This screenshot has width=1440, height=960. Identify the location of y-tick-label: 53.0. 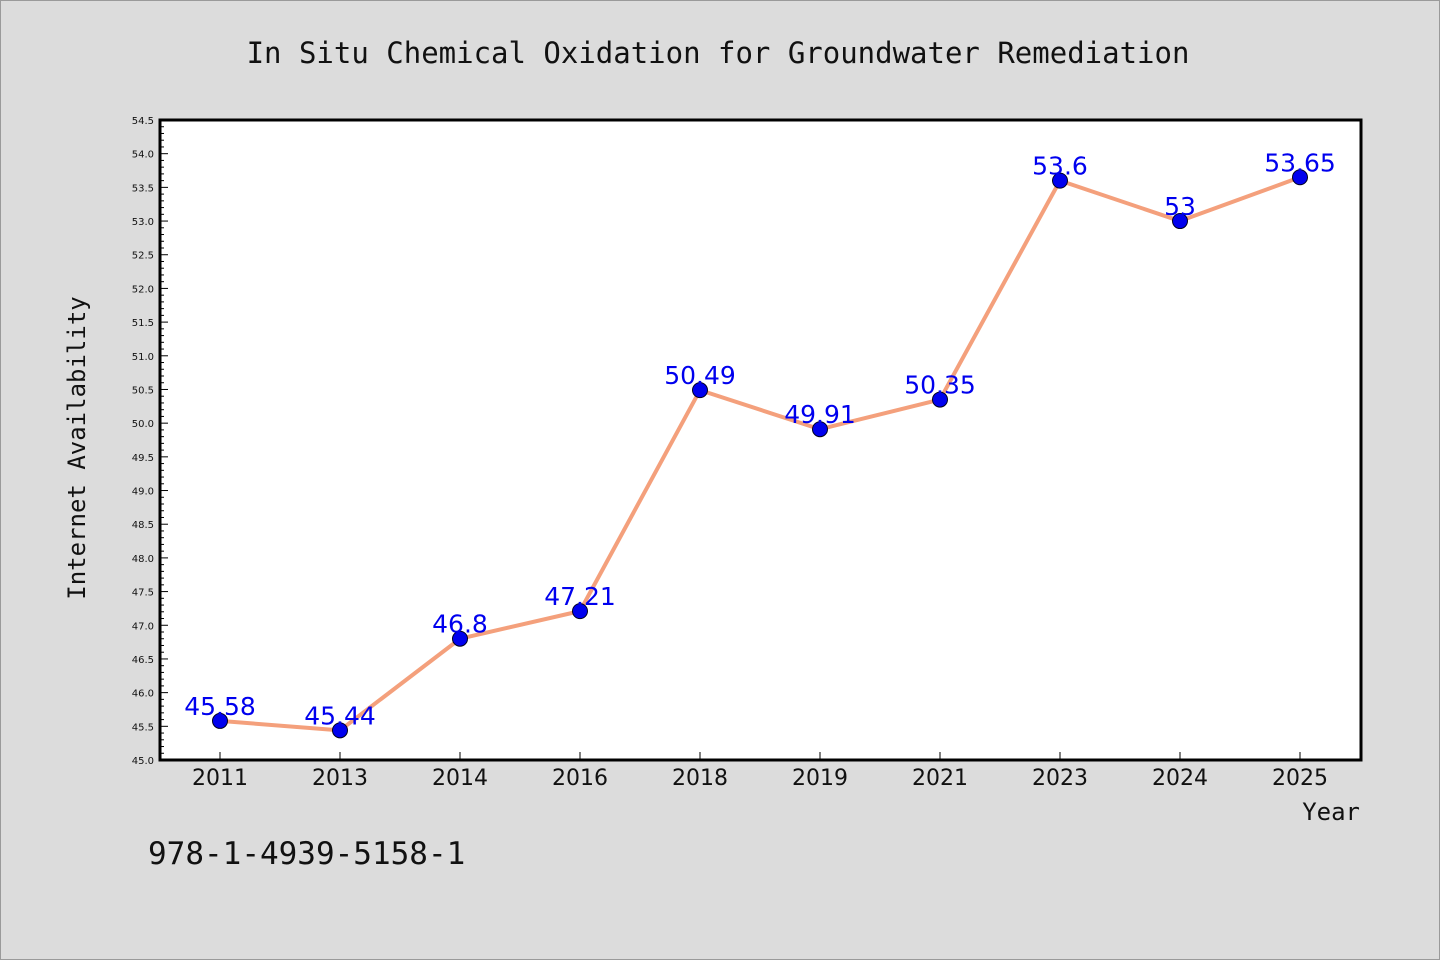
(143, 222).